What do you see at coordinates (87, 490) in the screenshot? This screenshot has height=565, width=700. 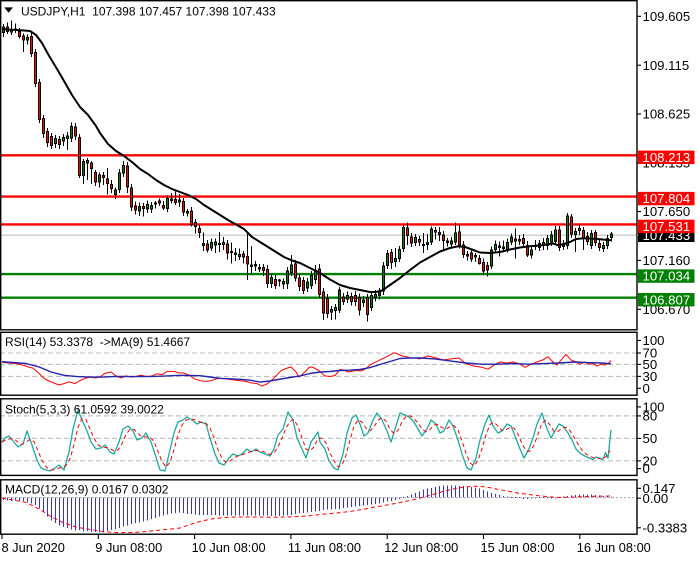 I see `svg-text: MACD(12,26,9) 0.0167 0.0302` at bounding box center [87, 490].